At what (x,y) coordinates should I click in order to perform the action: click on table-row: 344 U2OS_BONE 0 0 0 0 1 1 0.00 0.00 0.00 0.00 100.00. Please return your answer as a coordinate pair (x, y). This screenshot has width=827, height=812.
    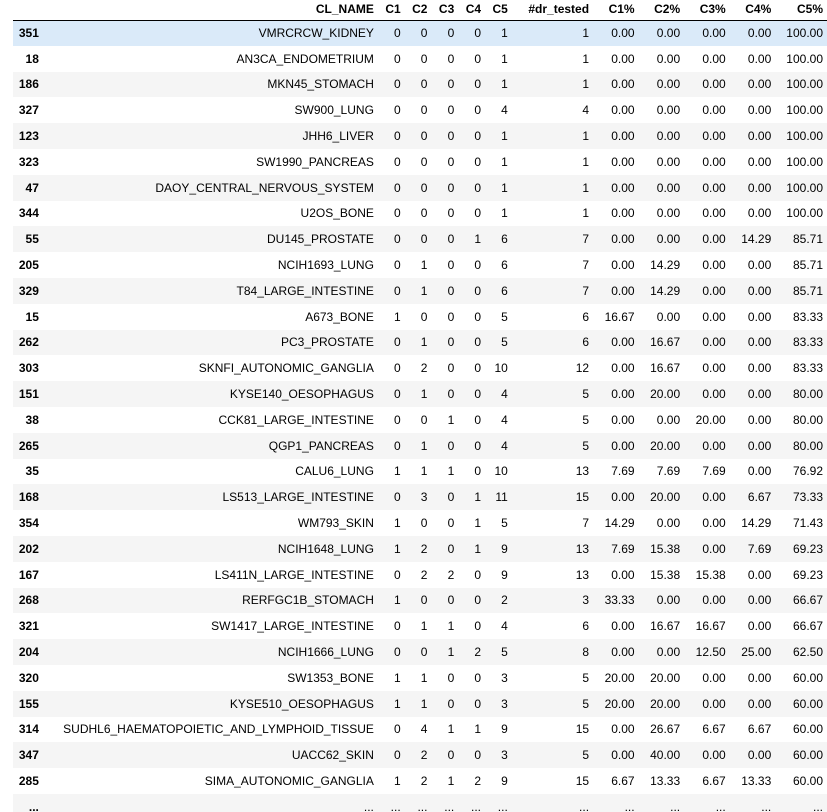
    Looking at the image, I should click on (420, 214).